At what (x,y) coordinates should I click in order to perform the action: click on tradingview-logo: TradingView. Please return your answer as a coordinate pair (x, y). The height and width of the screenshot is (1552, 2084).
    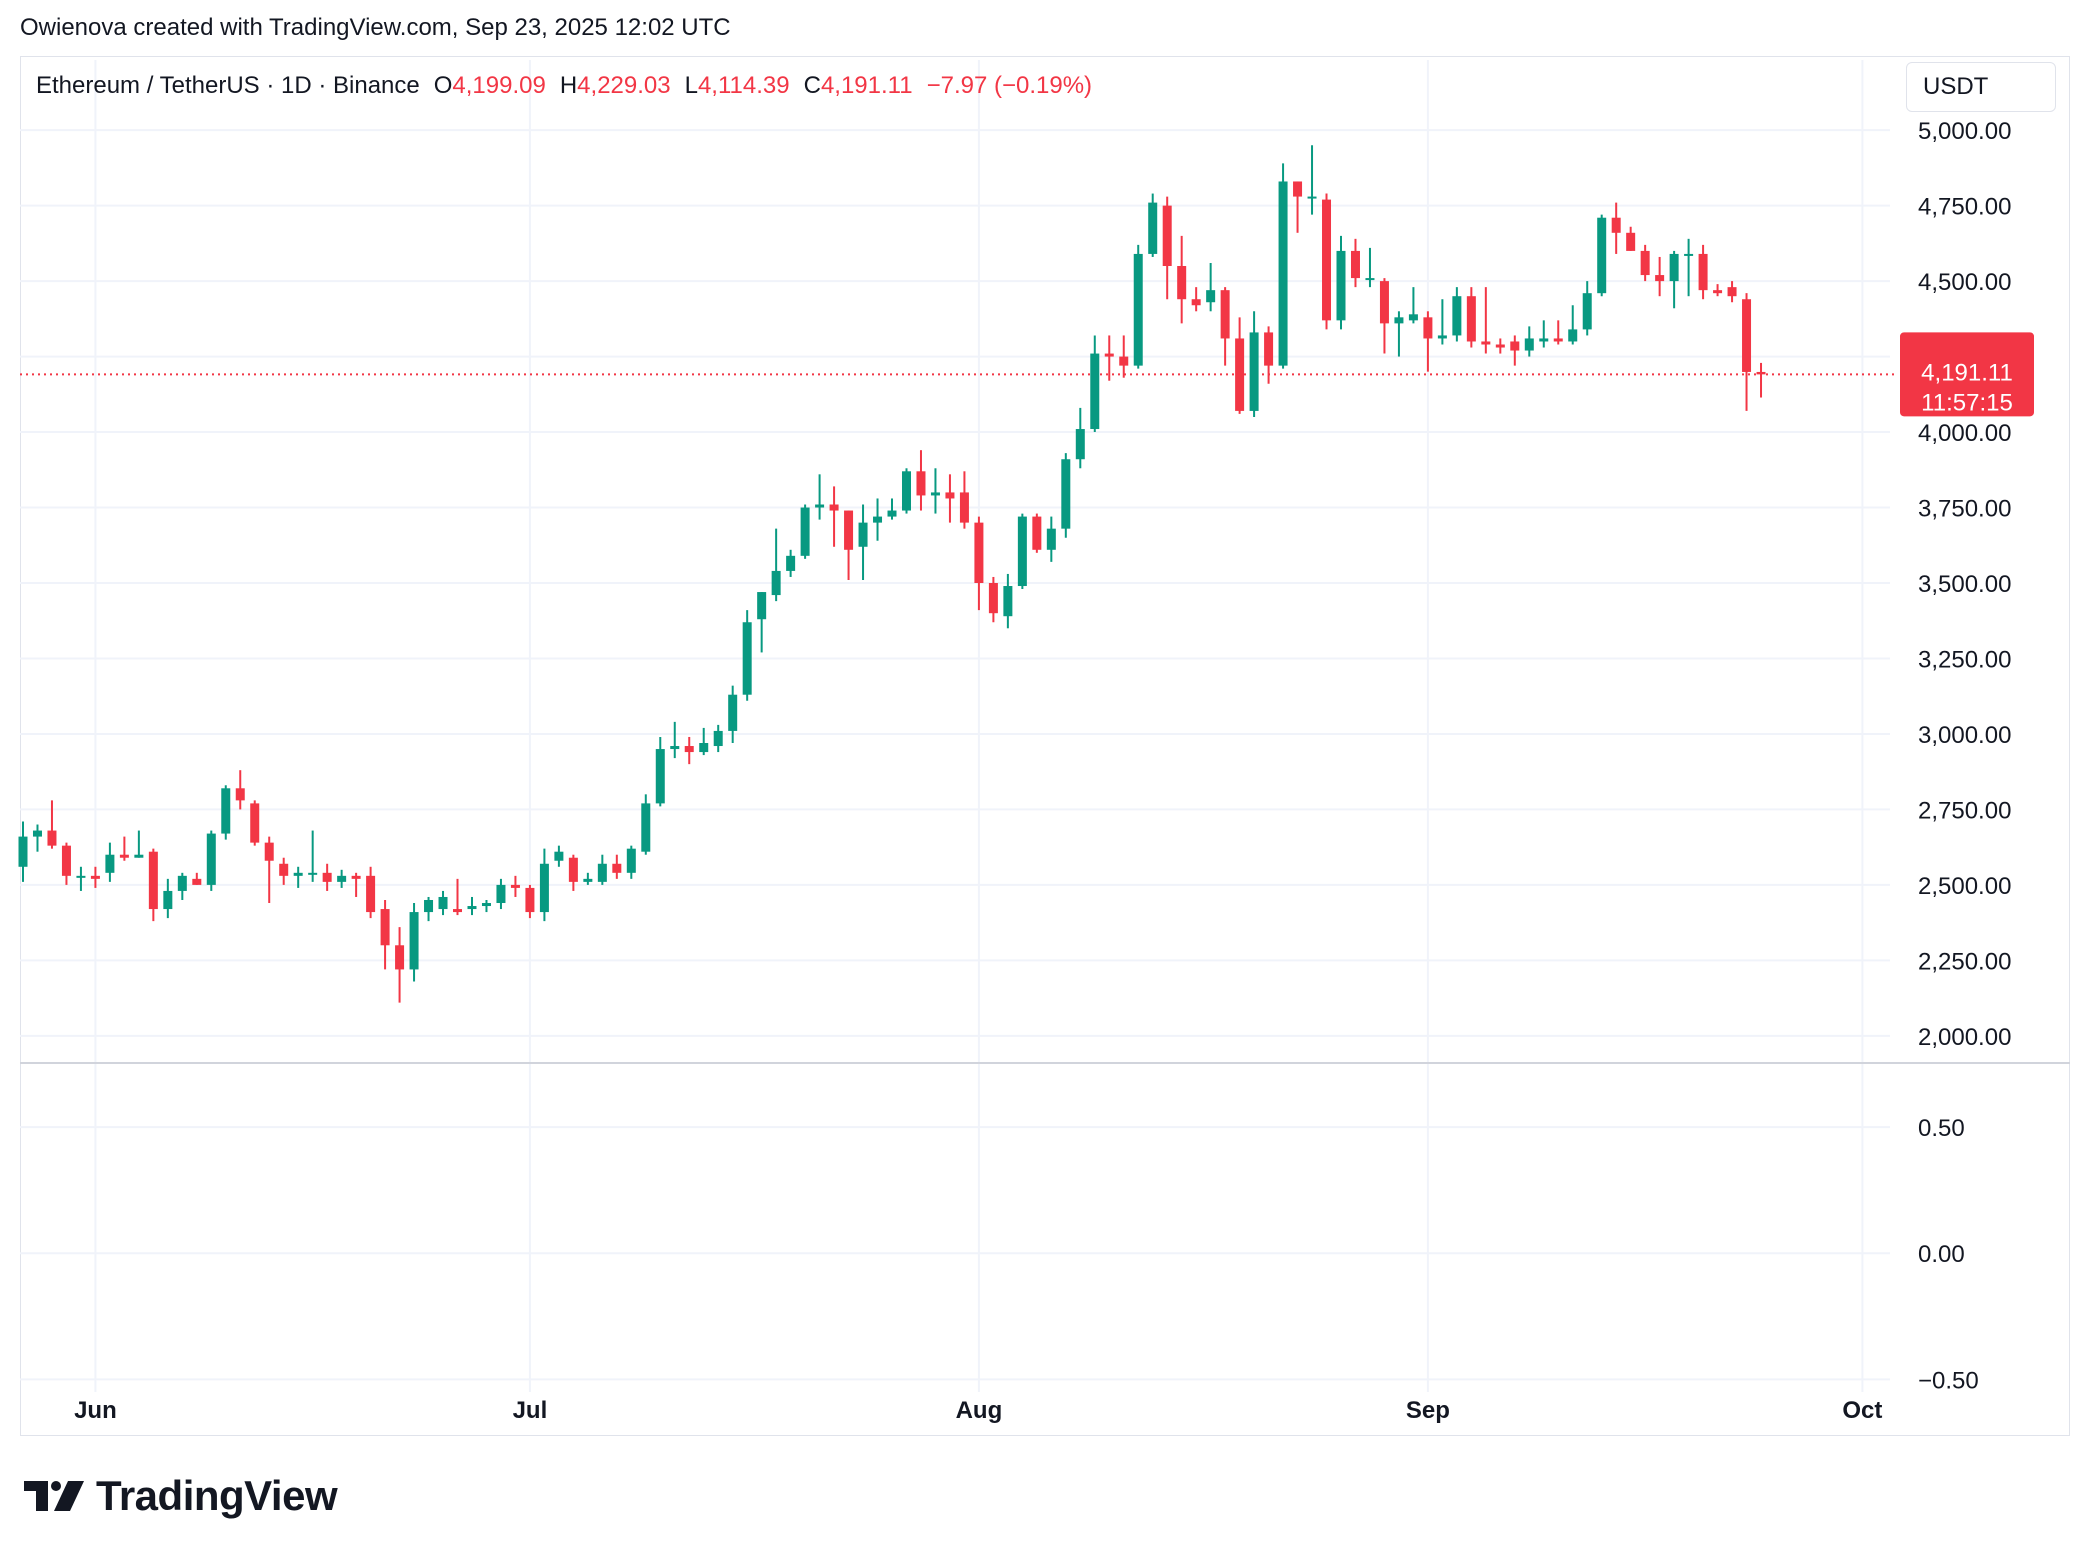
    Looking at the image, I should click on (181, 1496).